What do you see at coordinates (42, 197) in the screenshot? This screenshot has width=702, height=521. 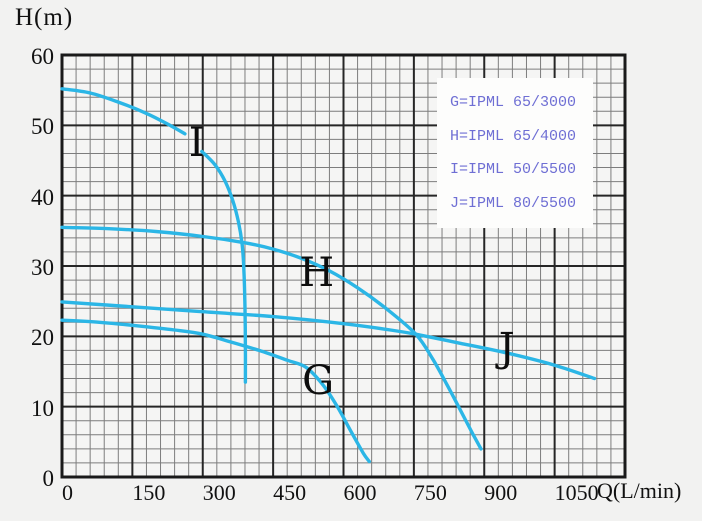 I see `y-tick-label: 40` at bounding box center [42, 197].